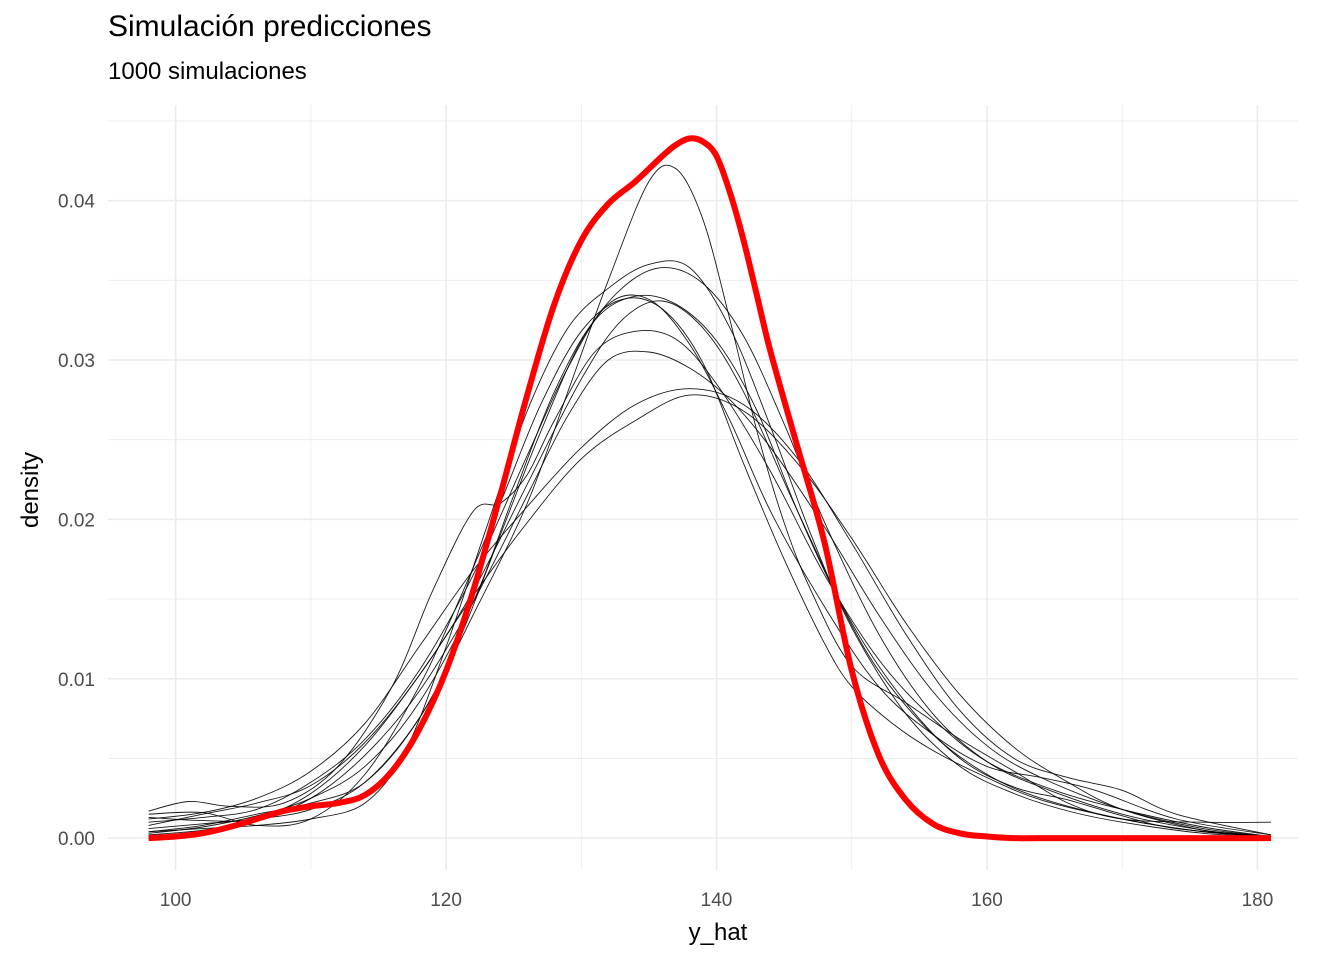  Describe the element at coordinates (176, 900) in the screenshot. I see `x-tick-label: 100` at that location.